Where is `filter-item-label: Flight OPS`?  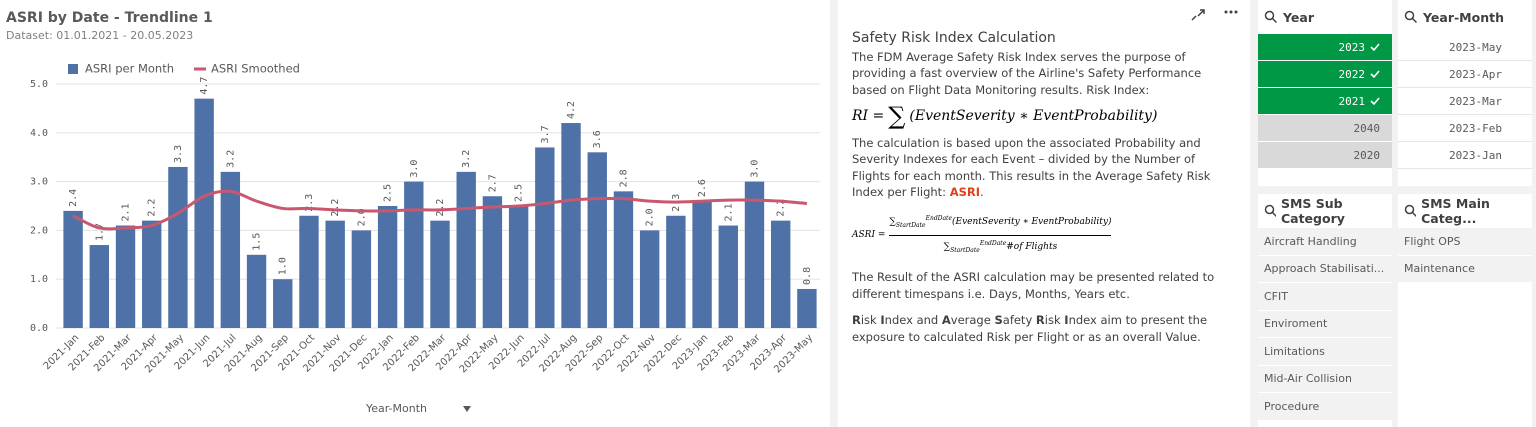 filter-item-label: Flight OPS is located at coordinates (1432, 241).